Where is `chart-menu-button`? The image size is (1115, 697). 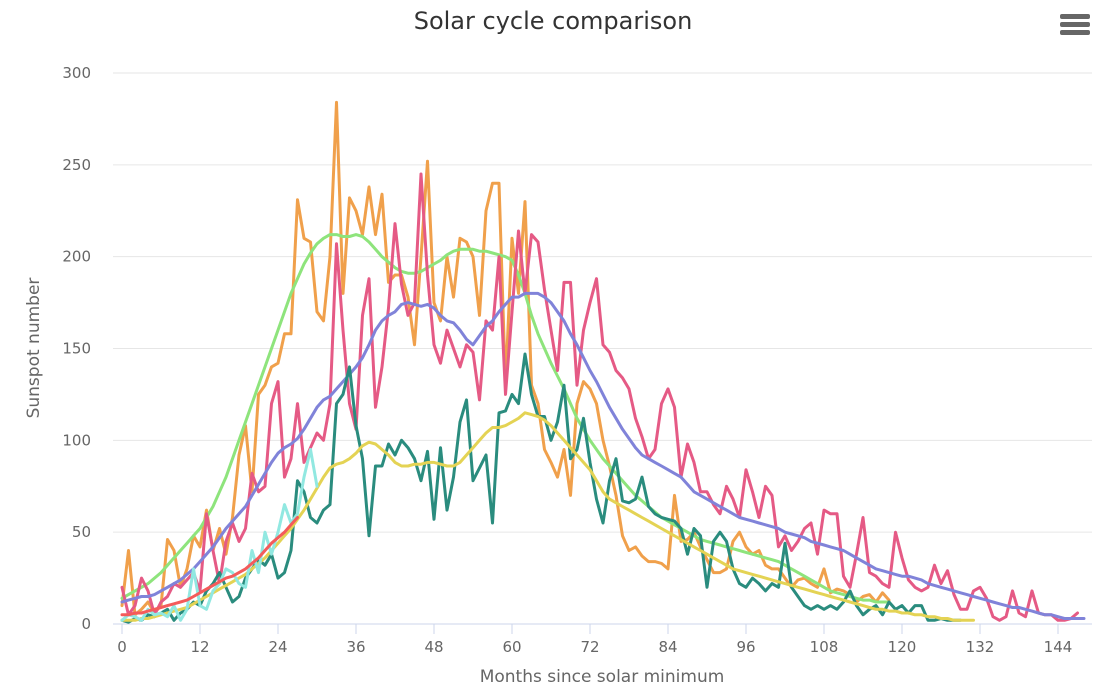
chart-menu-button is located at coordinates (1075, 27).